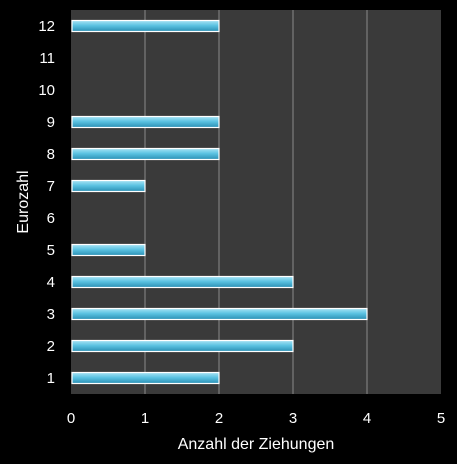 The image size is (457, 464). Describe the element at coordinates (51, 346) in the screenshot. I see `y-tick-label-2: 2` at that location.